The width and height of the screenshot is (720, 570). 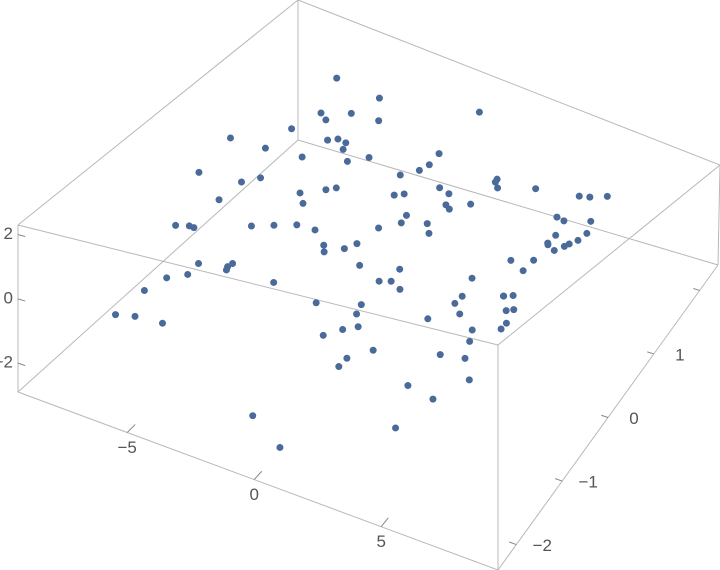 What do you see at coordinates (6, 362) in the screenshot?
I see `z-tick-label: −2` at bounding box center [6, 362].